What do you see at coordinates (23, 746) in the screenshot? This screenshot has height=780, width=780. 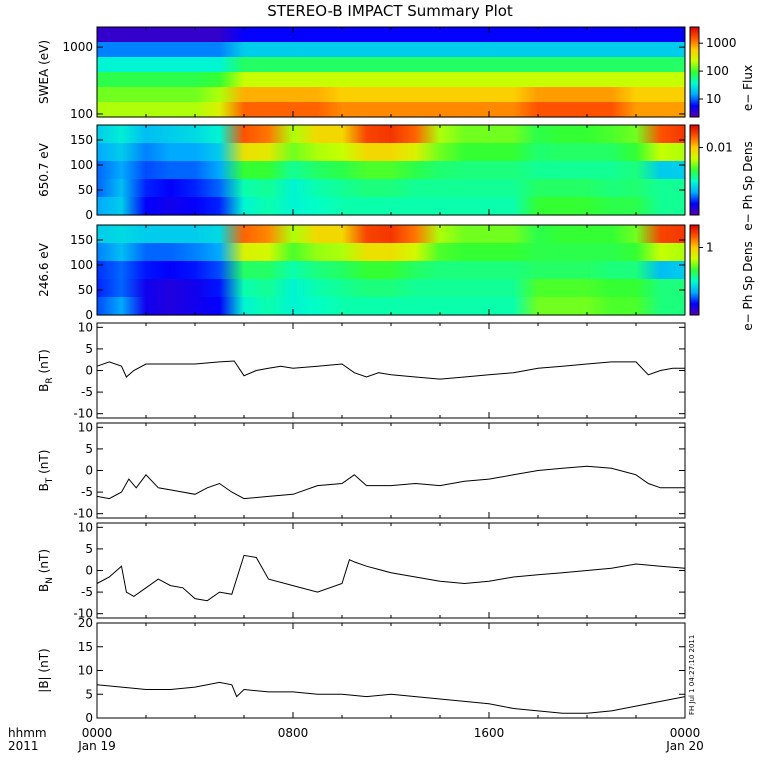 I see `time-axis-corner-label-bottom: 2011` at bounding box center [23, 746].